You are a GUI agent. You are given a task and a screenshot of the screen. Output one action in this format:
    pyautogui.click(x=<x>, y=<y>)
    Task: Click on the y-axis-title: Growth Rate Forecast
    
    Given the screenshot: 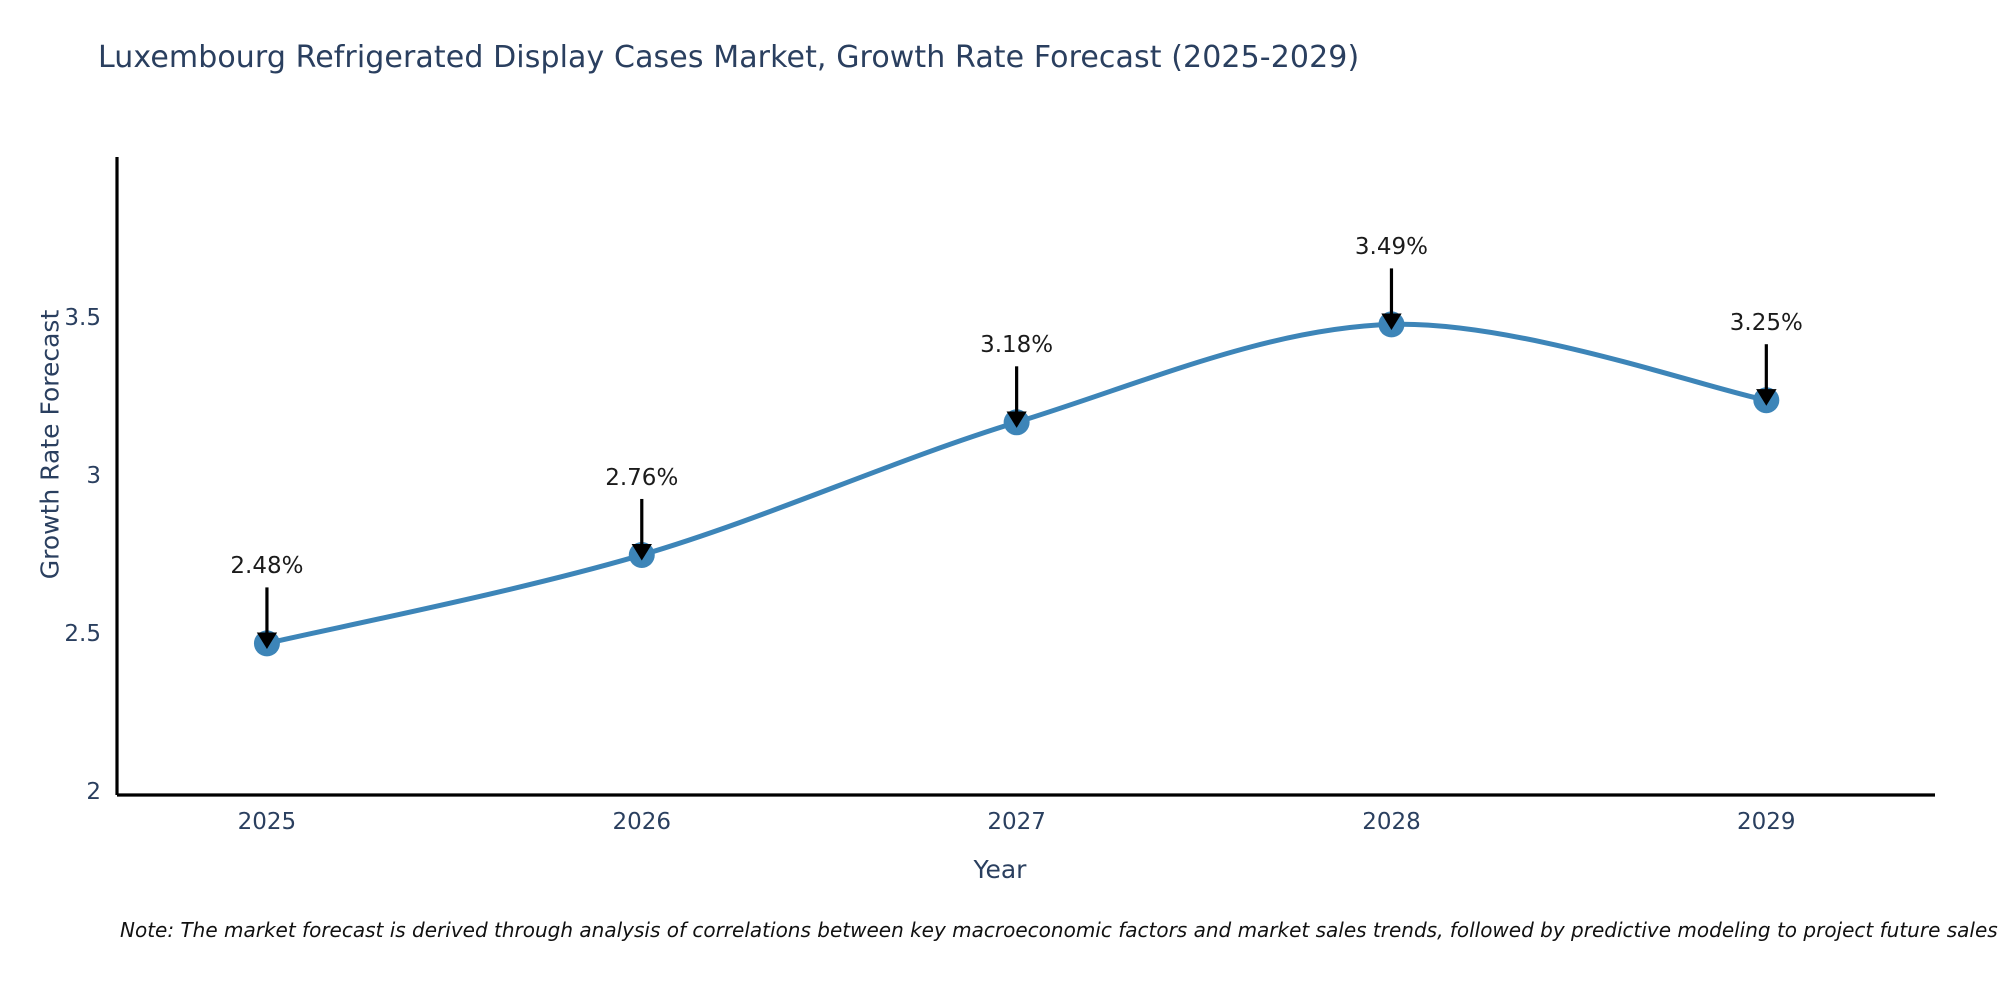 What is the action you would take?
    pyautogui.click(x=50, y=444)
    